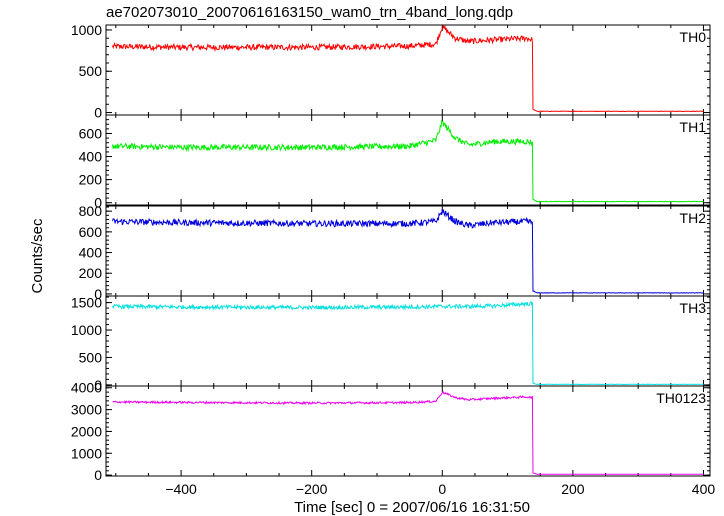  I want to click on panel-label: TH3, so click(693, 308).